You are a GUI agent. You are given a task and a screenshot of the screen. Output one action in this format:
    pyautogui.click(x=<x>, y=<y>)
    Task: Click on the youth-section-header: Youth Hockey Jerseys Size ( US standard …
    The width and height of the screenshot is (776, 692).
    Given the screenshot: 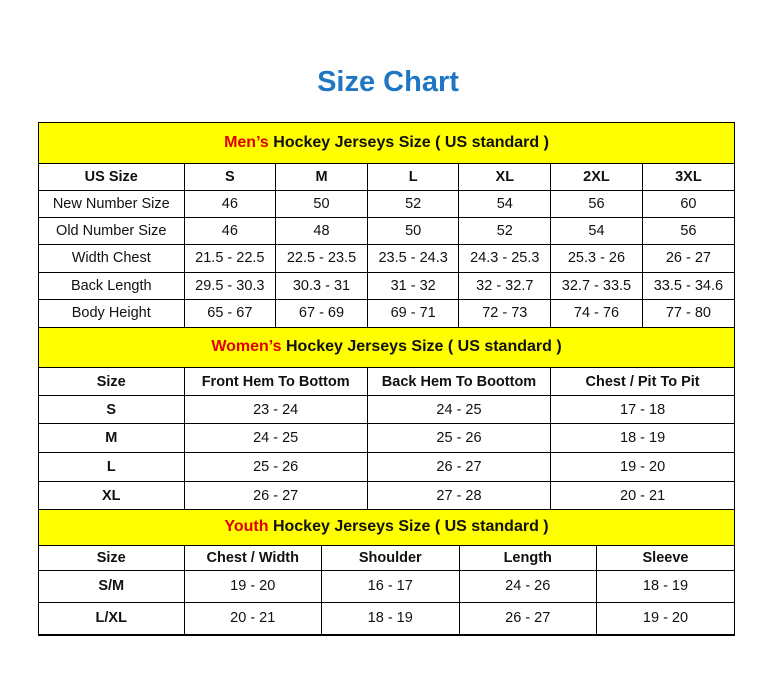 What is the action you would take?
    pyautogui.click(x=386, y=528)
    